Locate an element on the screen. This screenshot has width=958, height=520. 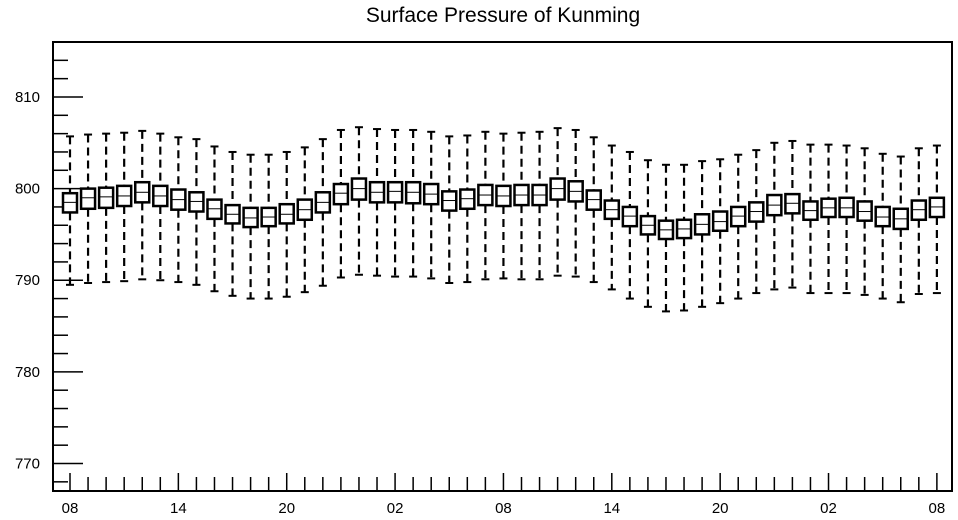
chart-title: Surface Pressure of Kunming is located at coordinates (503, 15).